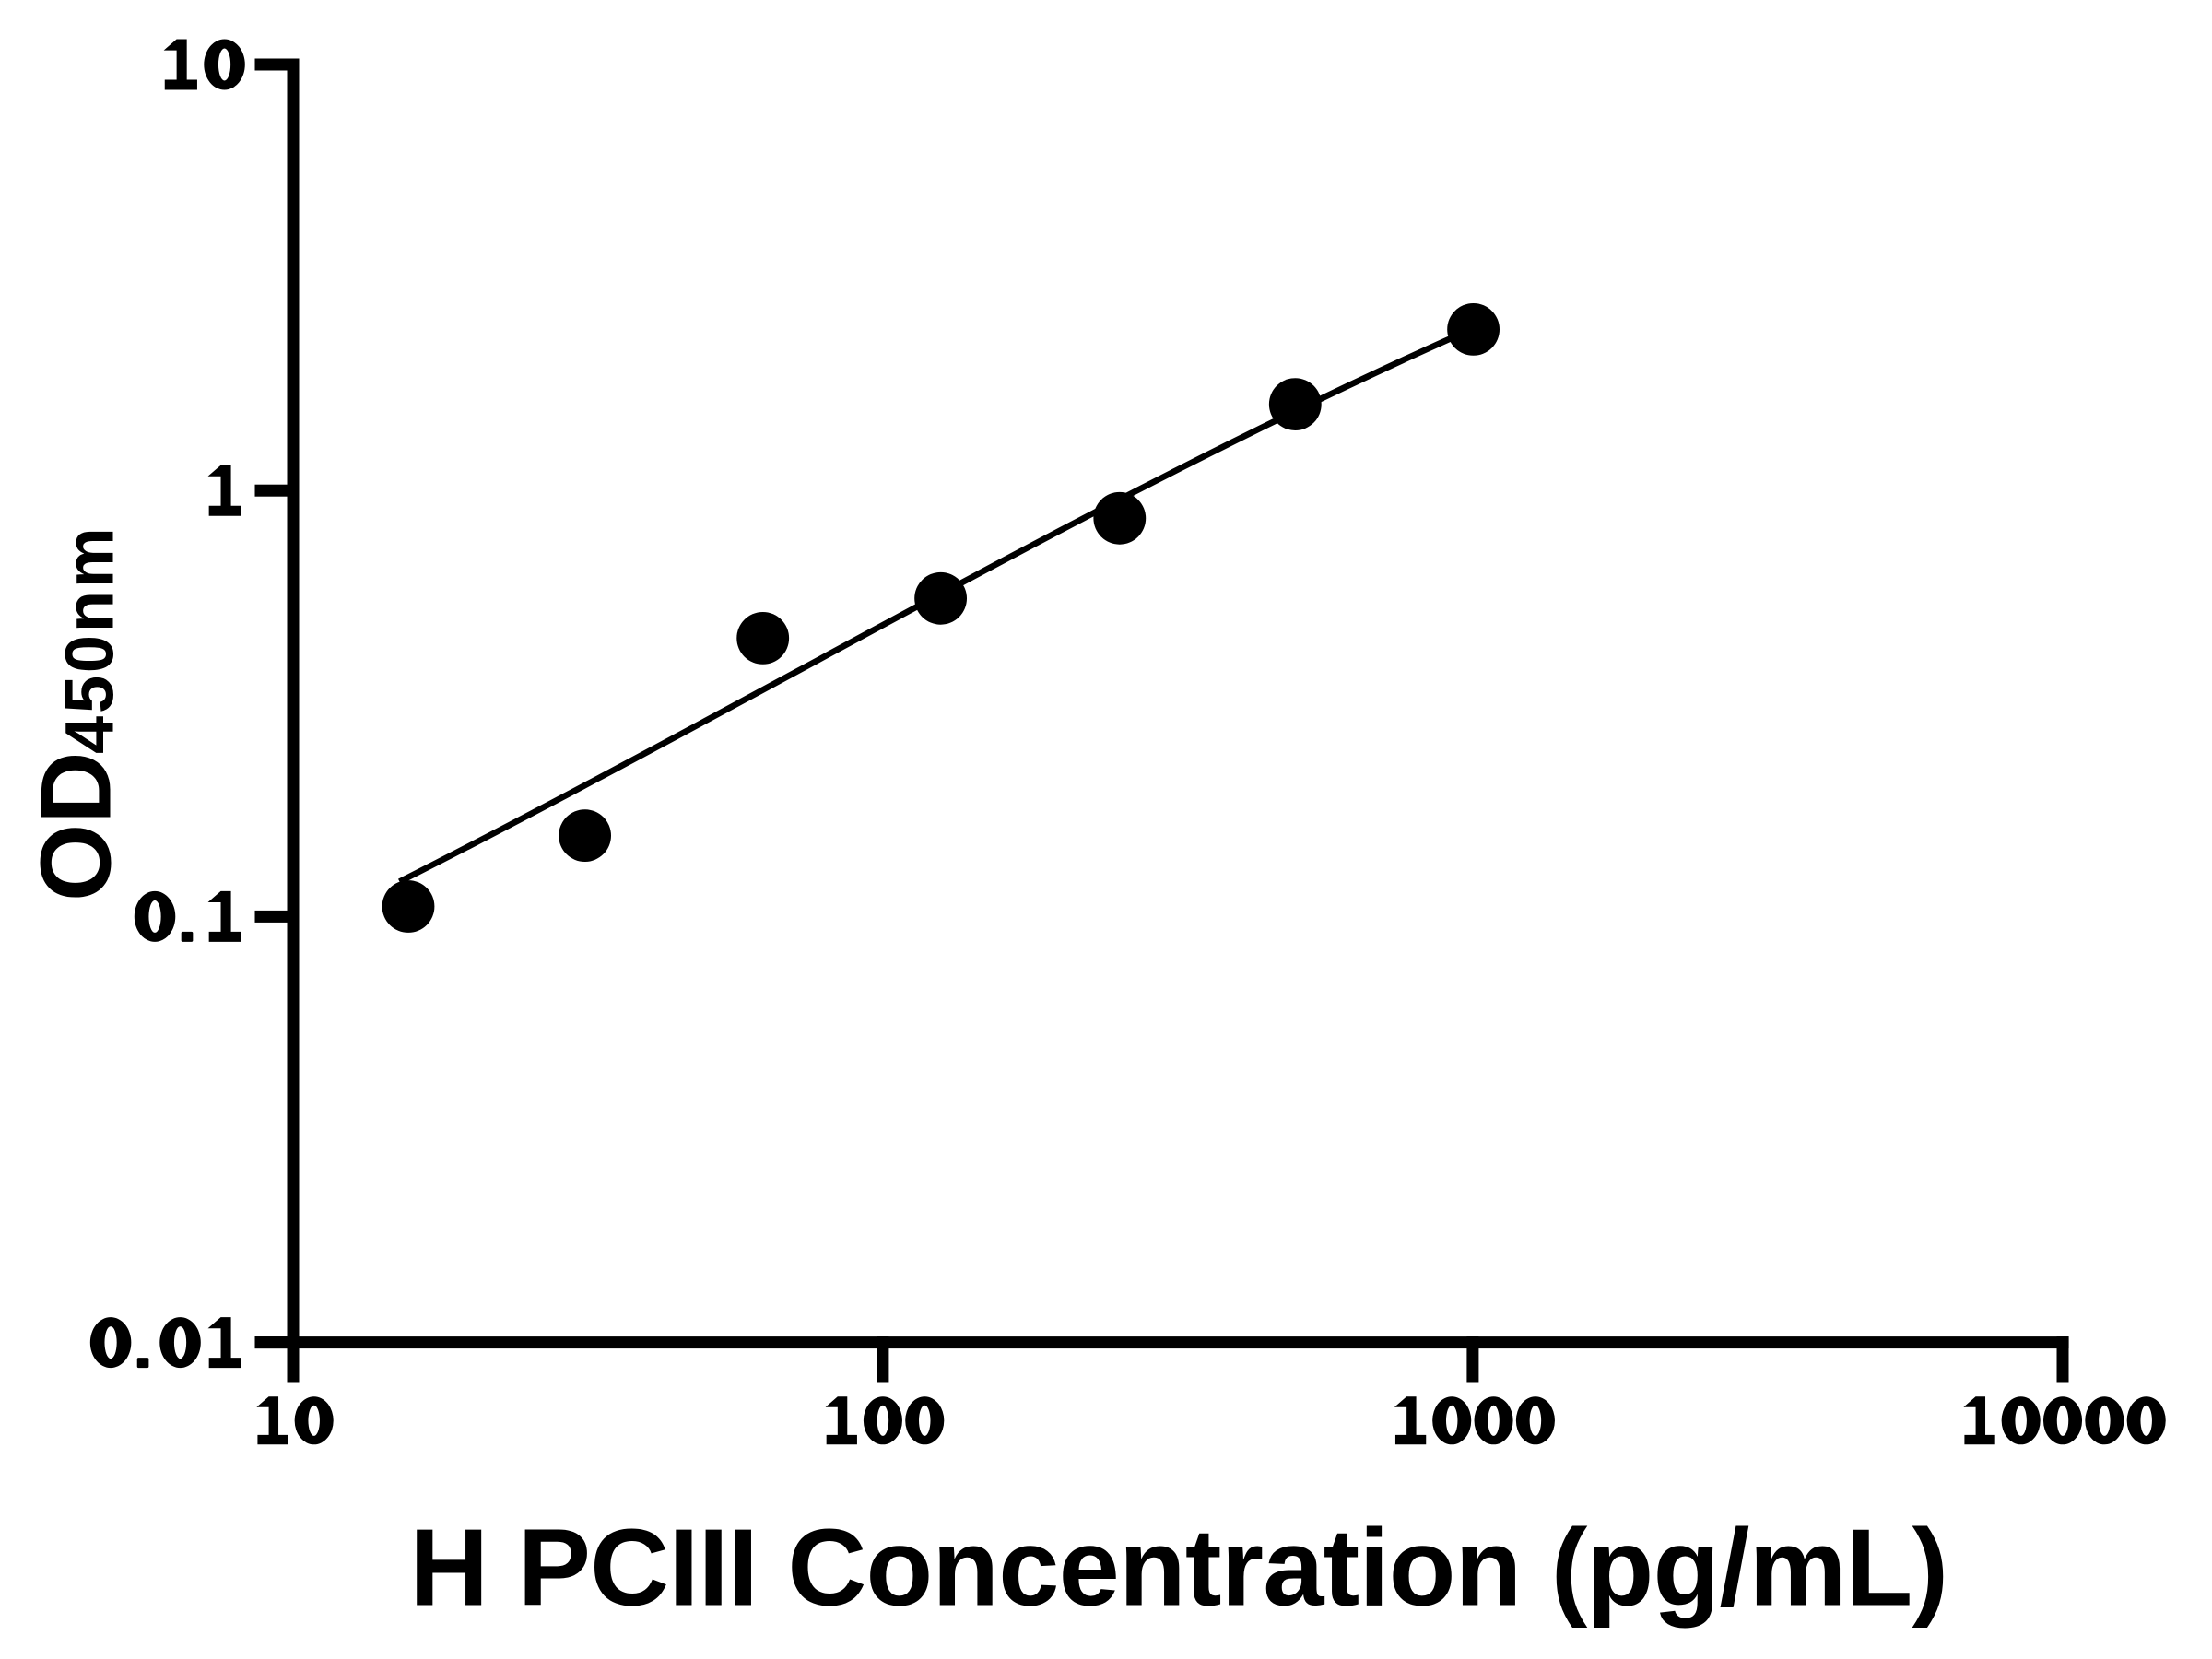 This screenshot has height=1659, width=2212. I want to click on svg-text: H PCIII Concentration (pg/mL), so click(1178, 1568).